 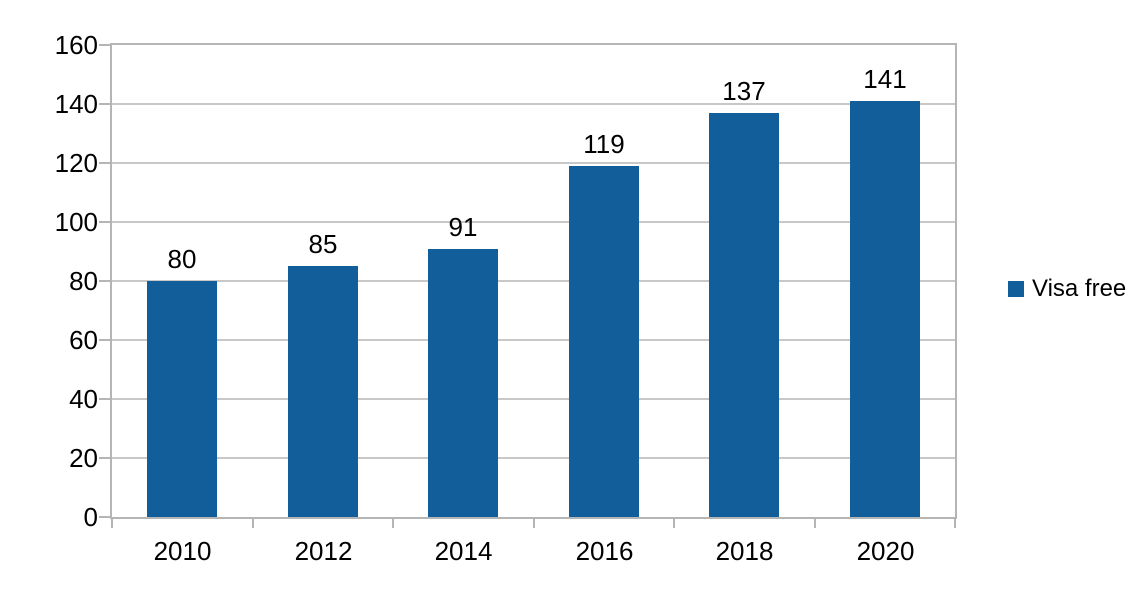 I want to click on bar-value-label: 91, so click(x=463, y=227).